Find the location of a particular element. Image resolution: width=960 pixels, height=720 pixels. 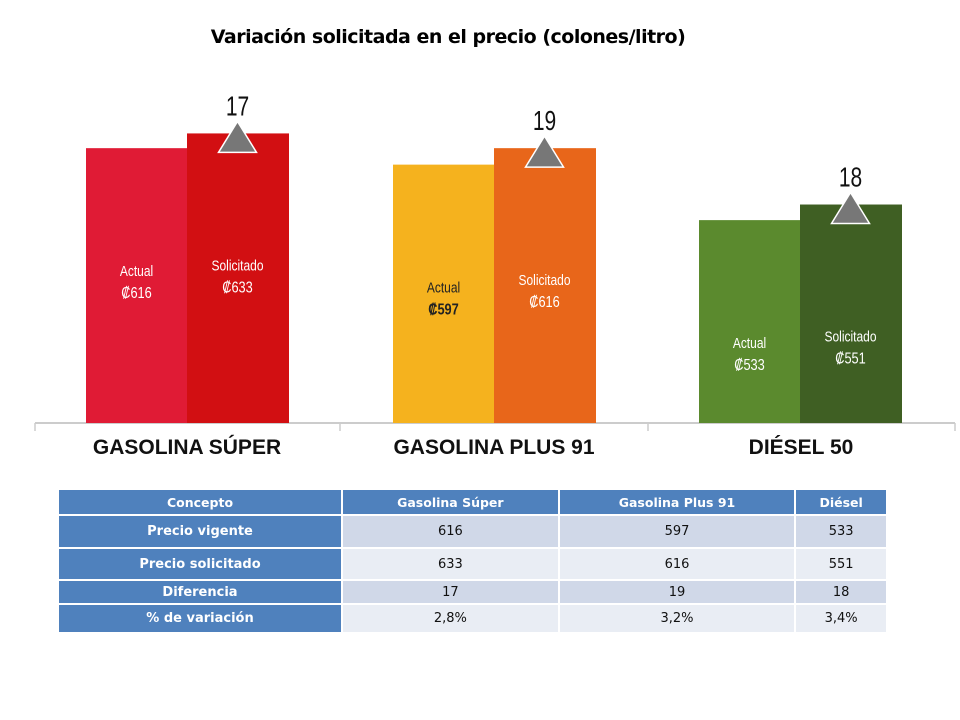

cell: 3,2% is located at coordinates (677, 618).